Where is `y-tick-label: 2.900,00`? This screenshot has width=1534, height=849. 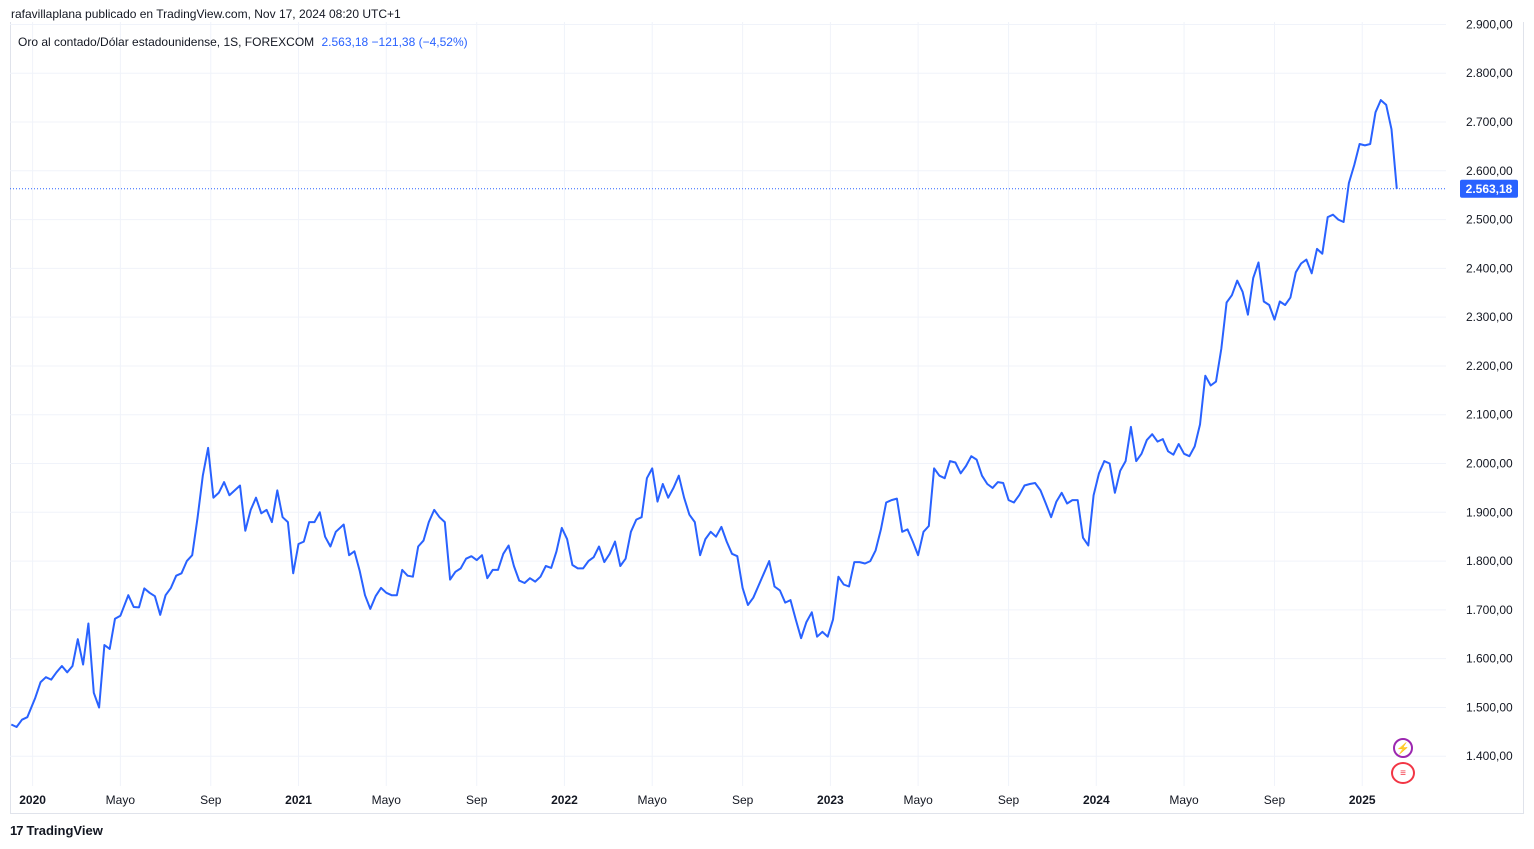
y-tick-label: 2.900,00 is located at coordinates (1489, 24).